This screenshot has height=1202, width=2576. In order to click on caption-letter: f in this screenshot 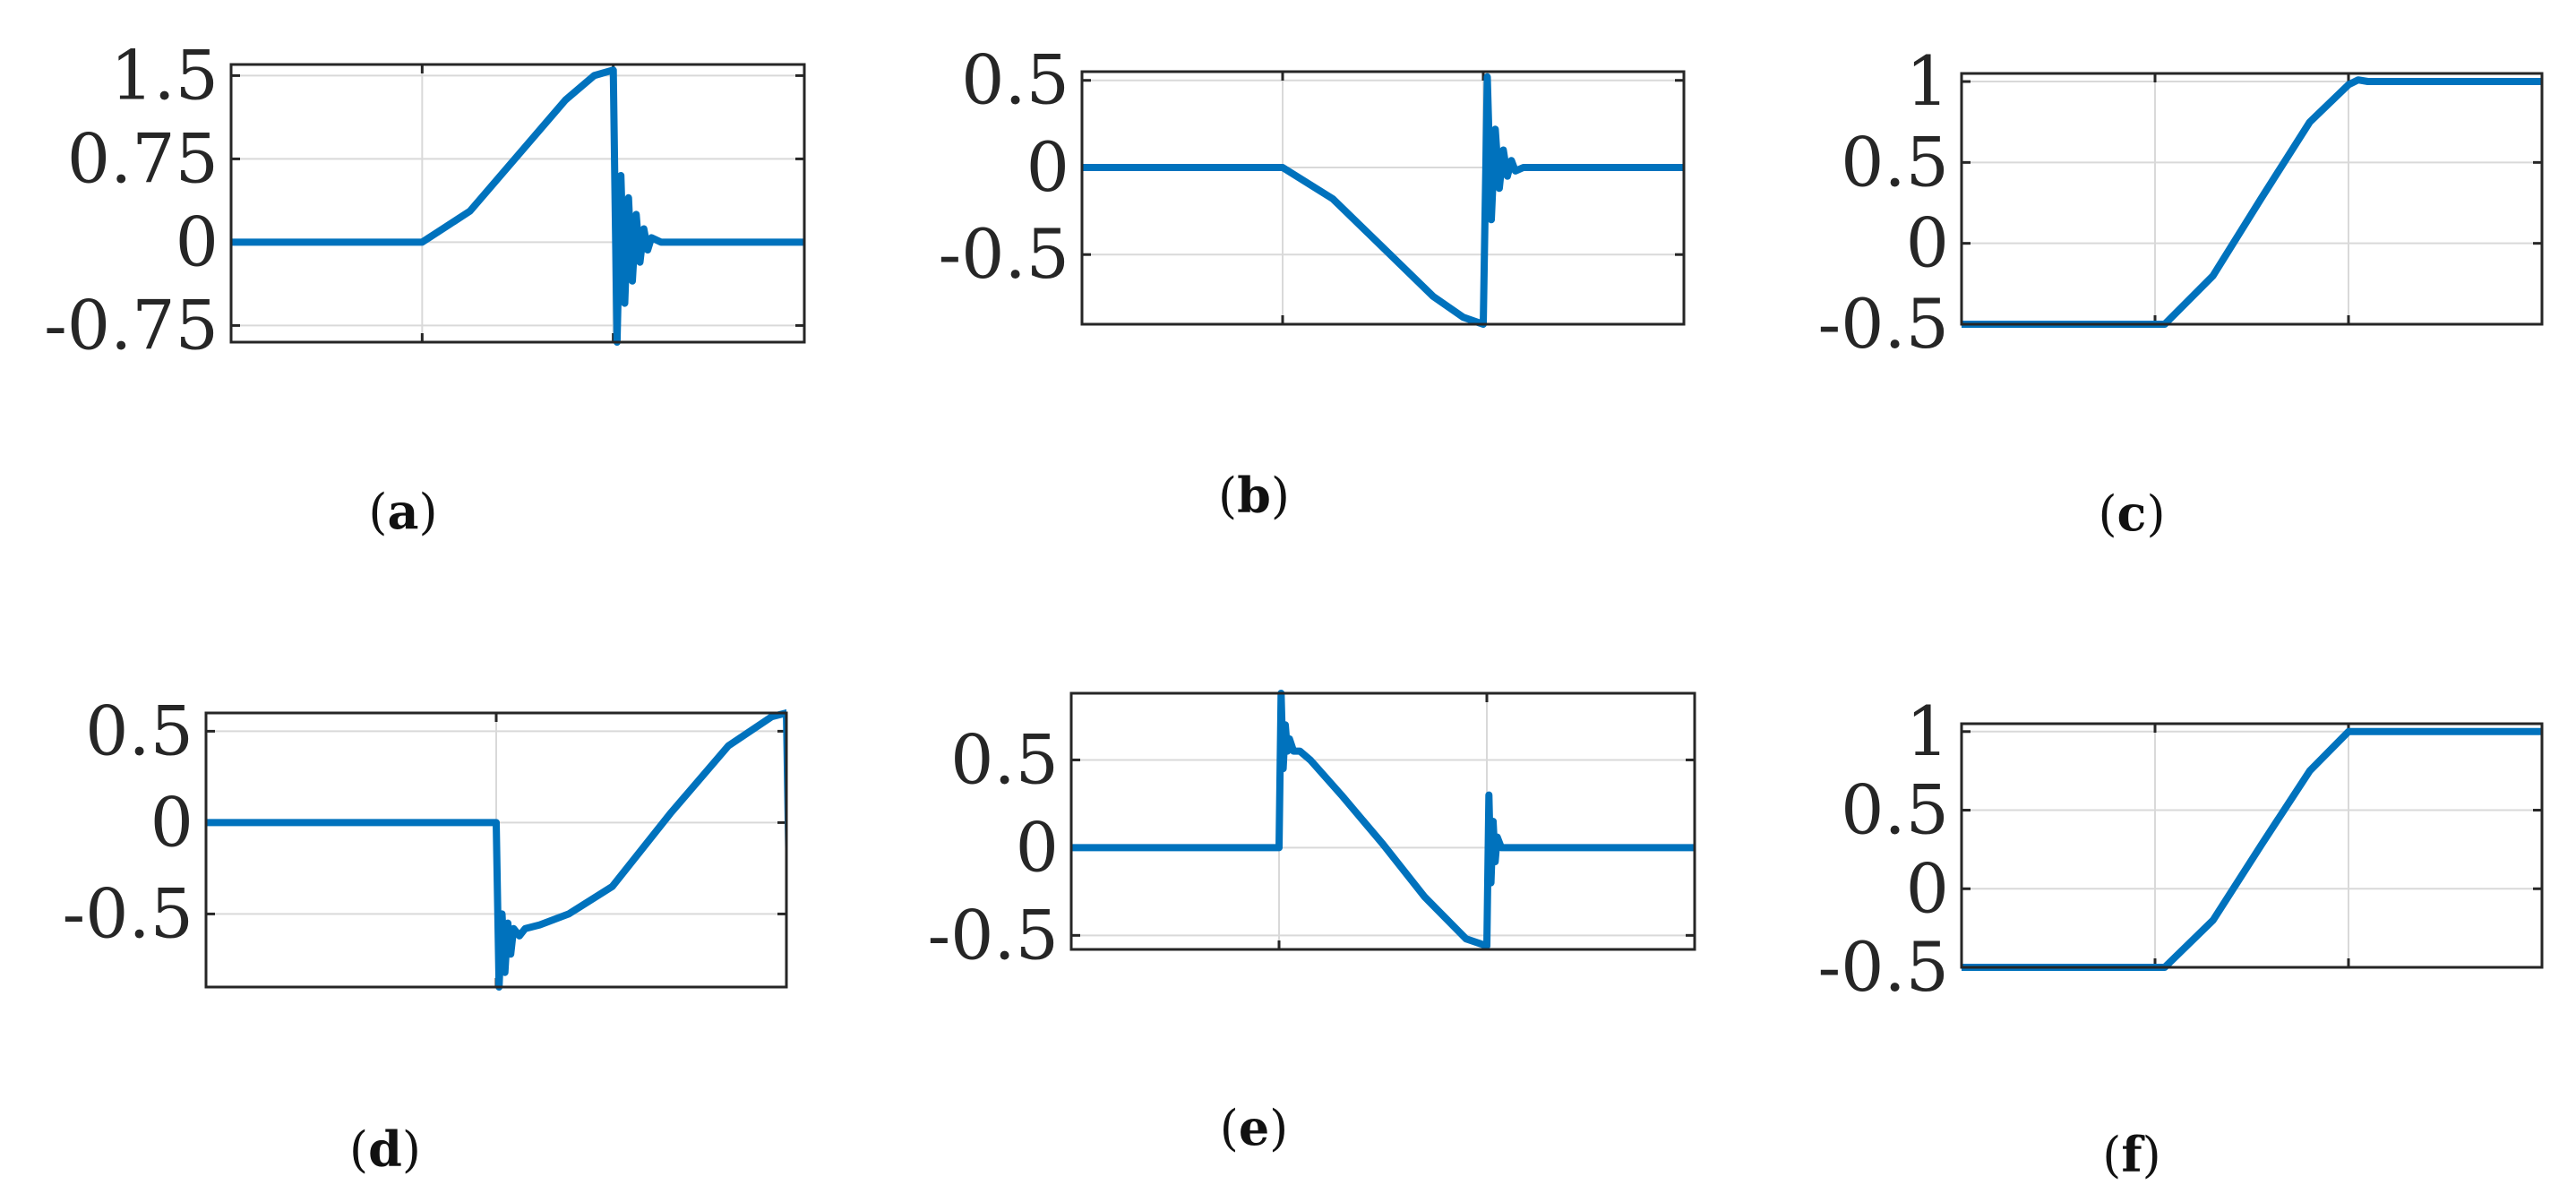, I will do `click(2133, 1154)`.